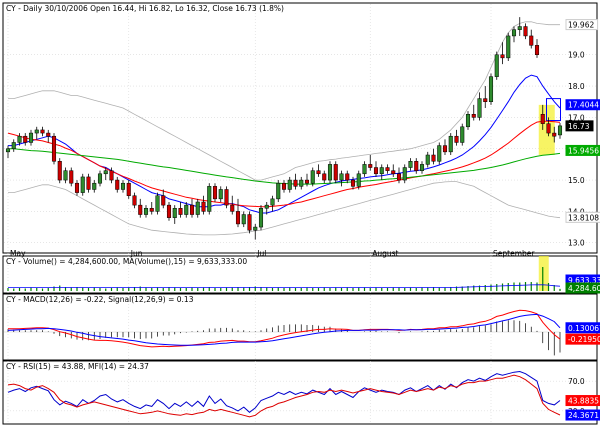  Describe the element at coordinates (284, 328) in the screenshot. I see `macd-line` at that location.